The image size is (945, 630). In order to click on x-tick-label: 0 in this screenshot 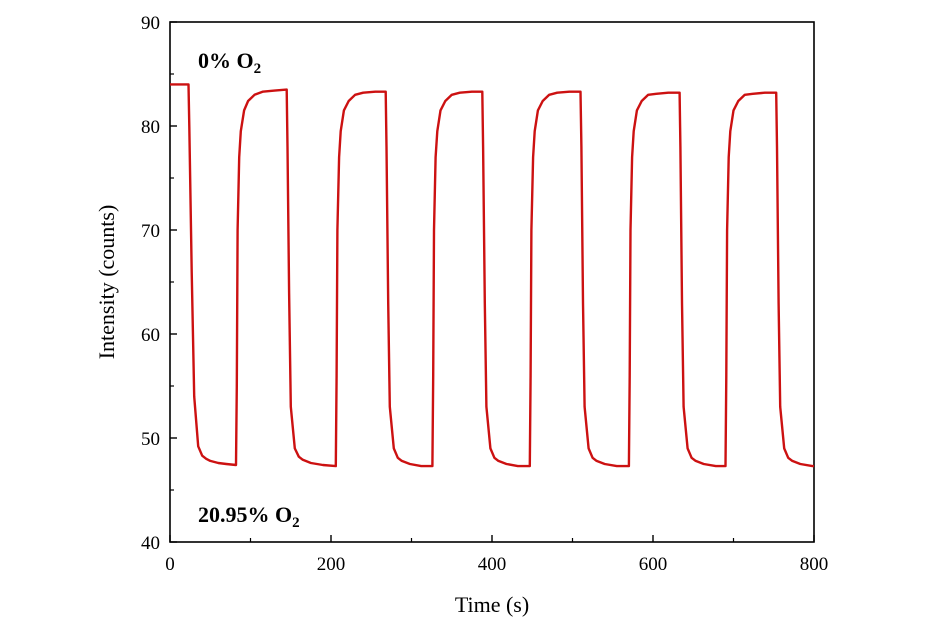, I will do `click(170, 564)`.